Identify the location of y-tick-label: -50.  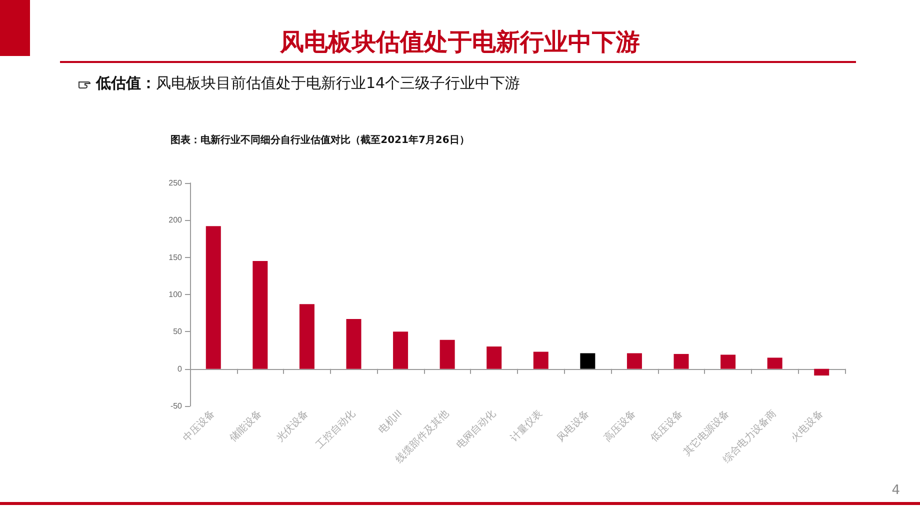
(176, 406).